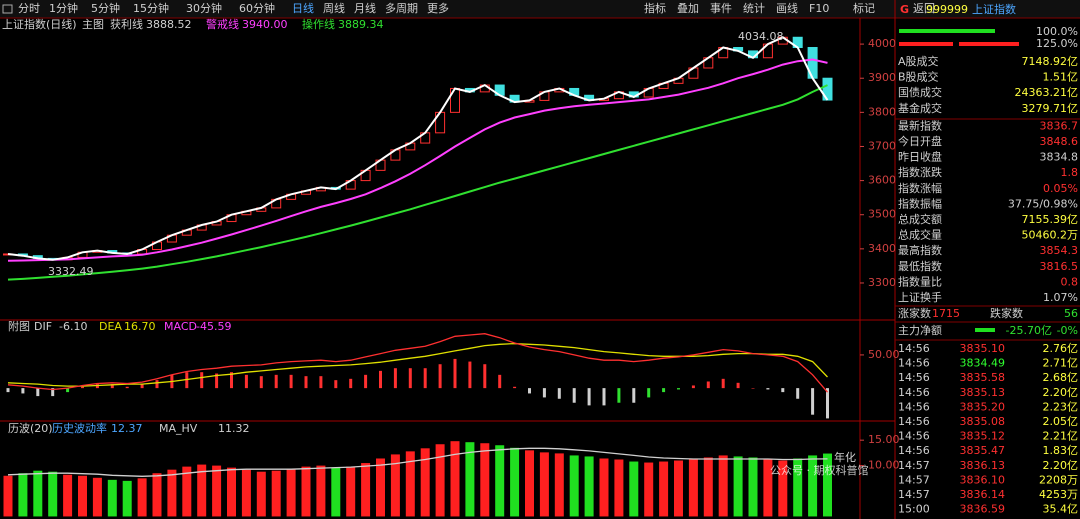 Image resolution: width=1080 pixels, height=519 pixels. Describe the element at coordinates (257, 8) in the screenshot. I see `toolbar-tab: 60分钟` at that location.